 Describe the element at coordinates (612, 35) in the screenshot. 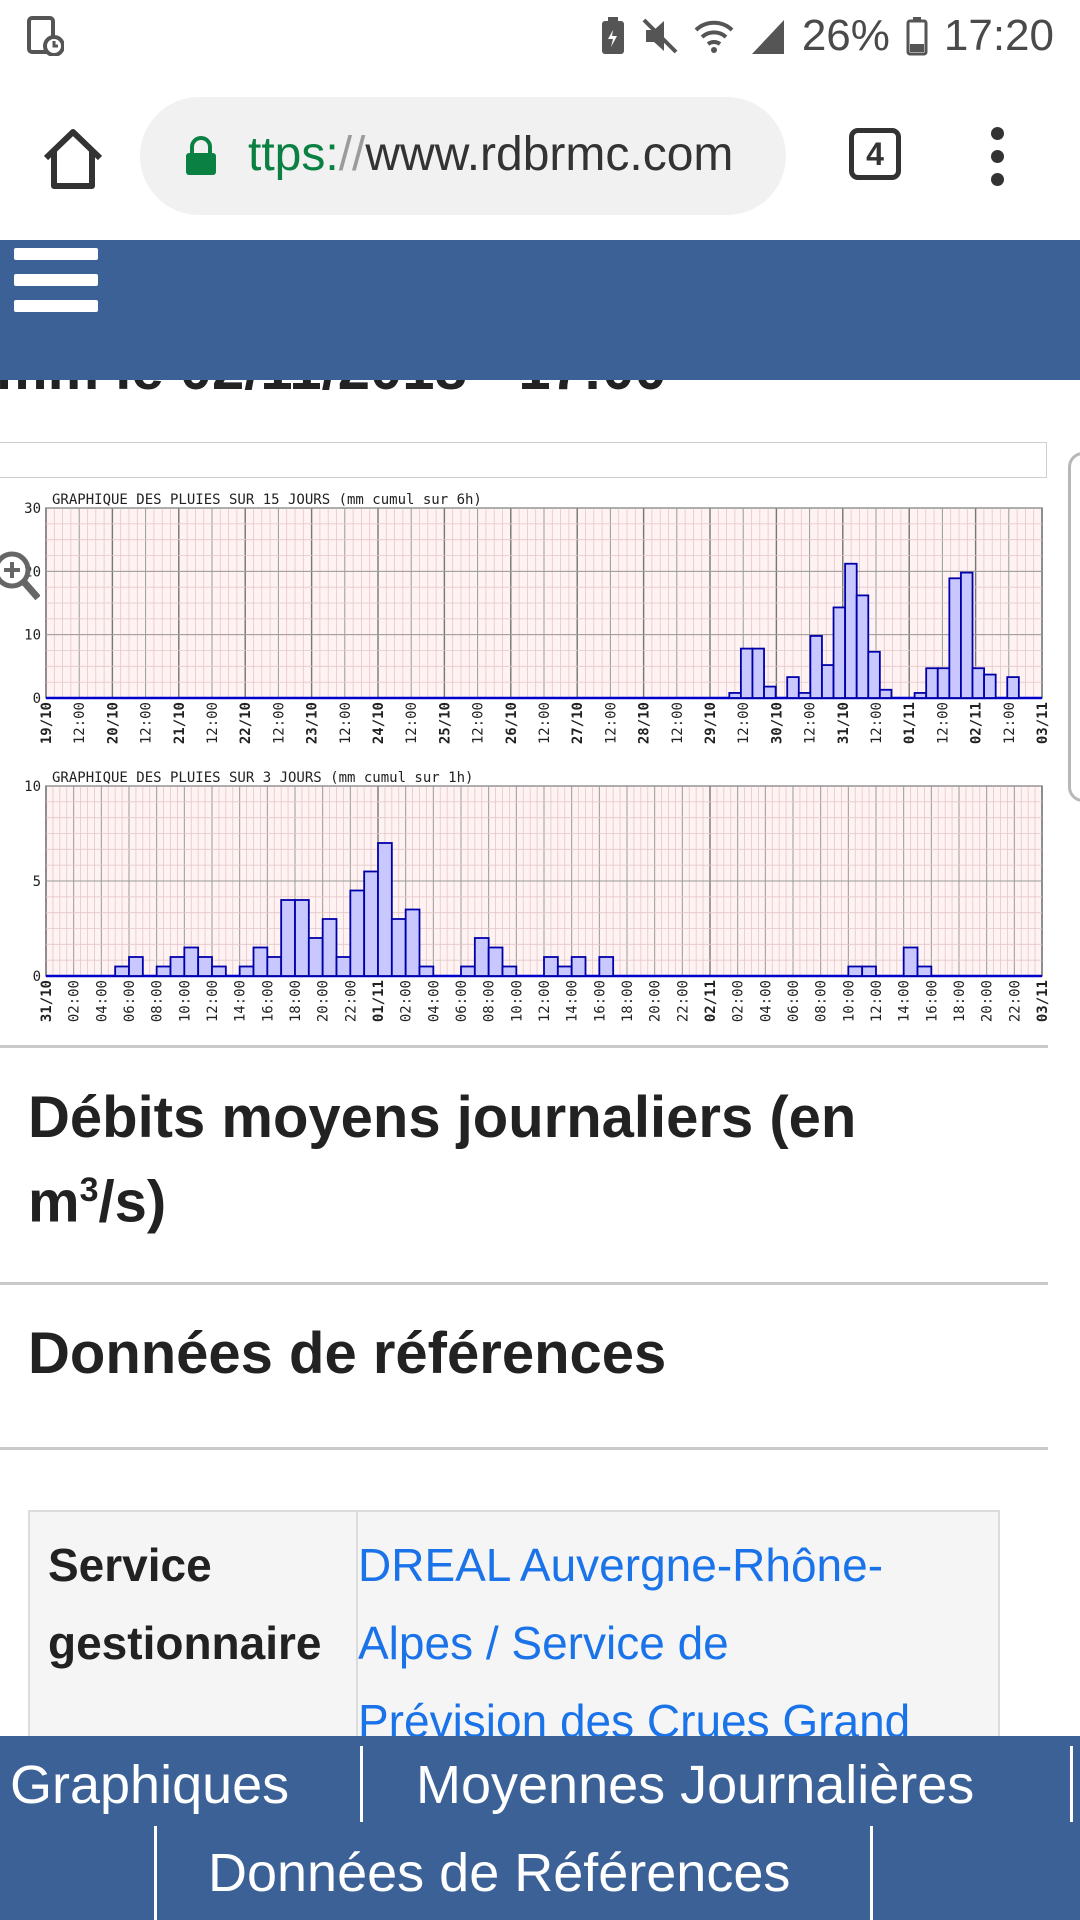

I see `battery-saver-icon` at that location.